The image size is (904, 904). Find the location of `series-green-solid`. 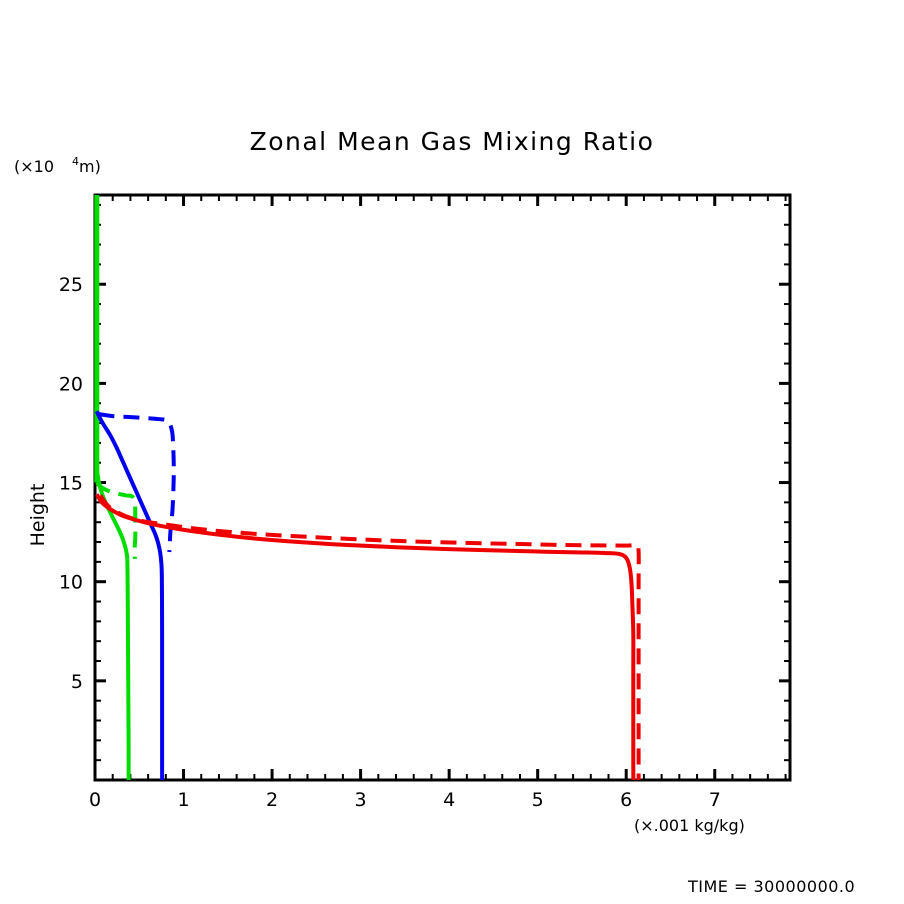

series-green-solid is located at coordinates (112, 488).